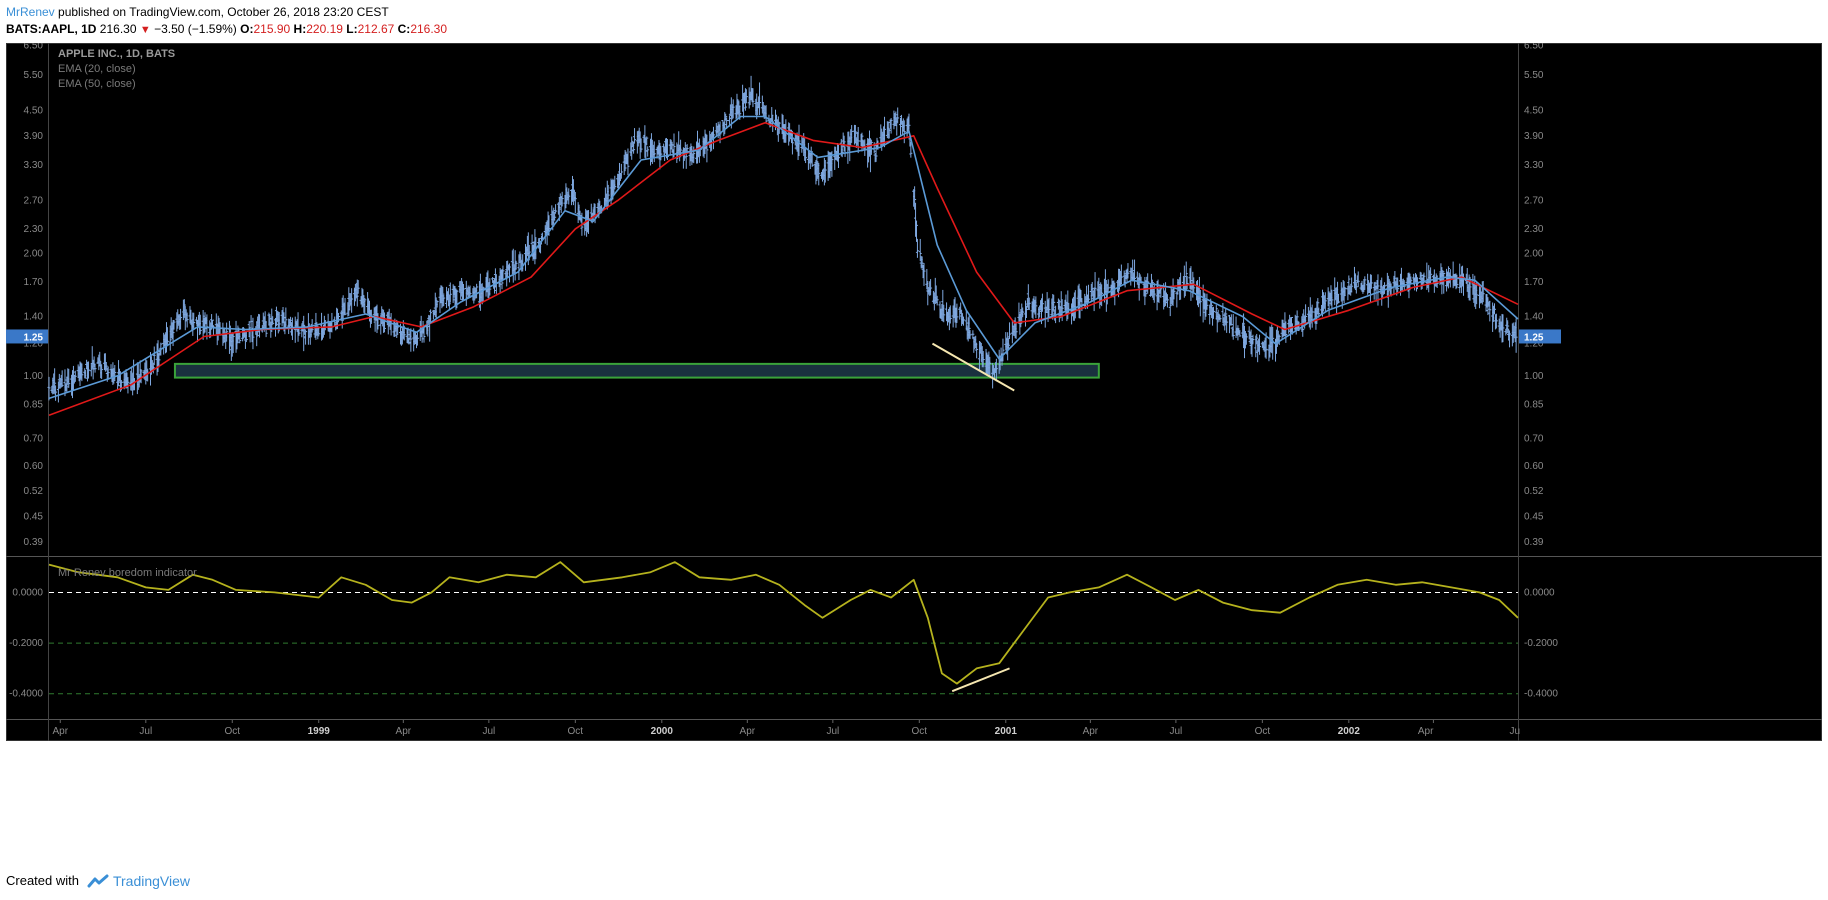 Image resolution: width=1828 pixels, height=900 pixels. I want to click on time-tick-10: Oct, so click(920, 731).